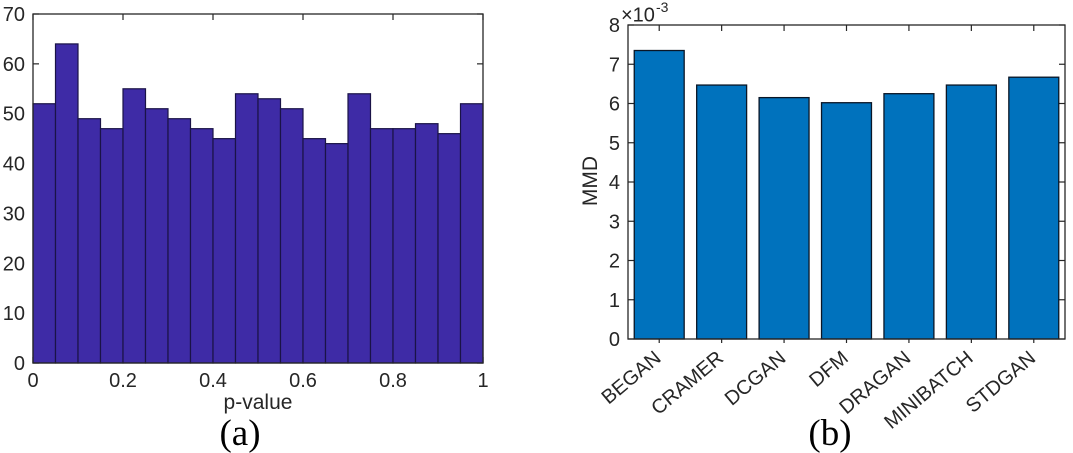 The width and height of the screenshot is (1073, 453). Describe the element at coordinates (213, 381) in the screenshot. I see `x-tick-label: 0.4` at that location.